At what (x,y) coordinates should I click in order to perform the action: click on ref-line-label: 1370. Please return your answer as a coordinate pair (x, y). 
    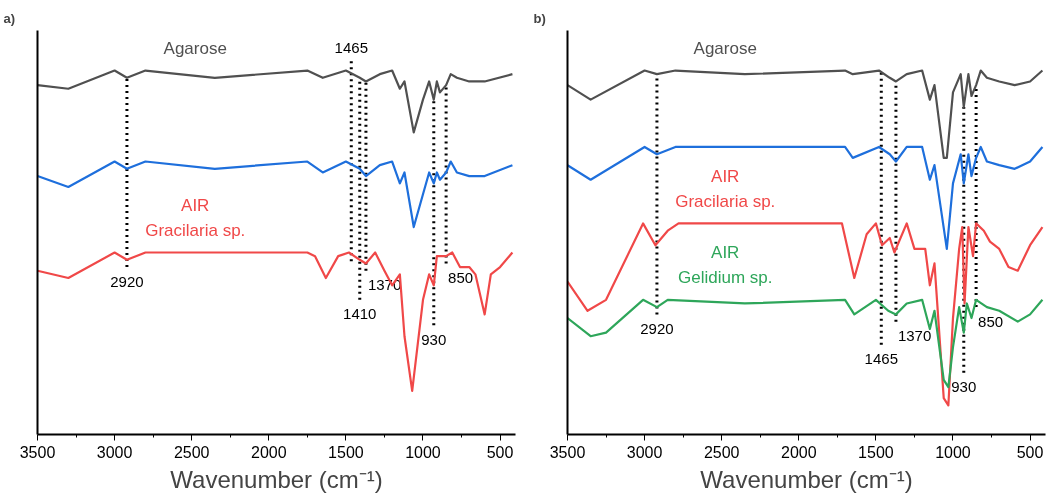
    Looking at the image, I should click on (914, 336).